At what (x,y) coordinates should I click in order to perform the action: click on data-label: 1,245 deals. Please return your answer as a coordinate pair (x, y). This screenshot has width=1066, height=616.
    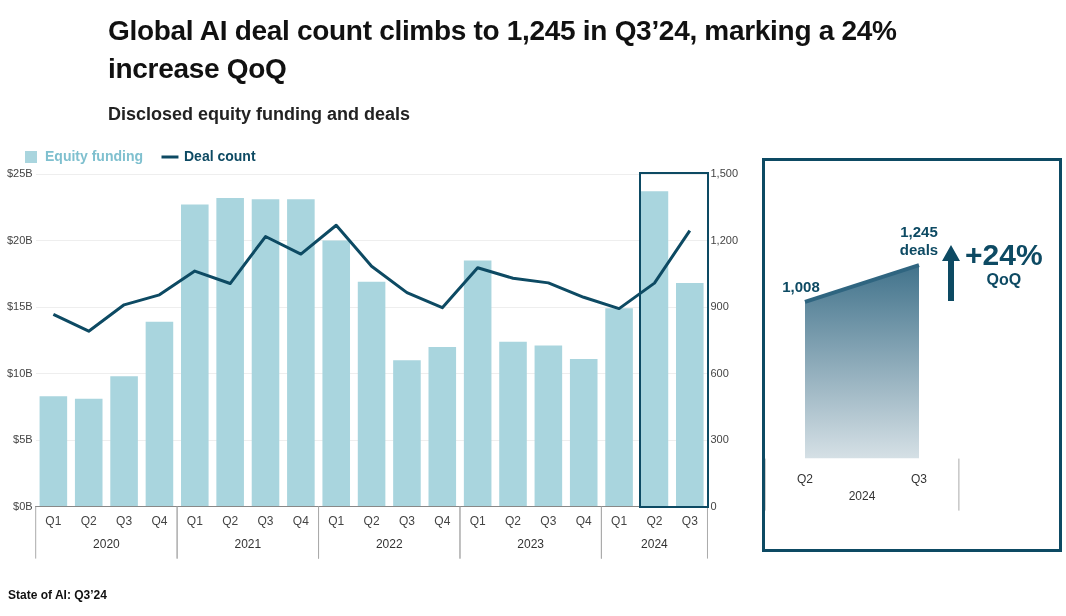
    Looking at the image, I should click on (919, 241).